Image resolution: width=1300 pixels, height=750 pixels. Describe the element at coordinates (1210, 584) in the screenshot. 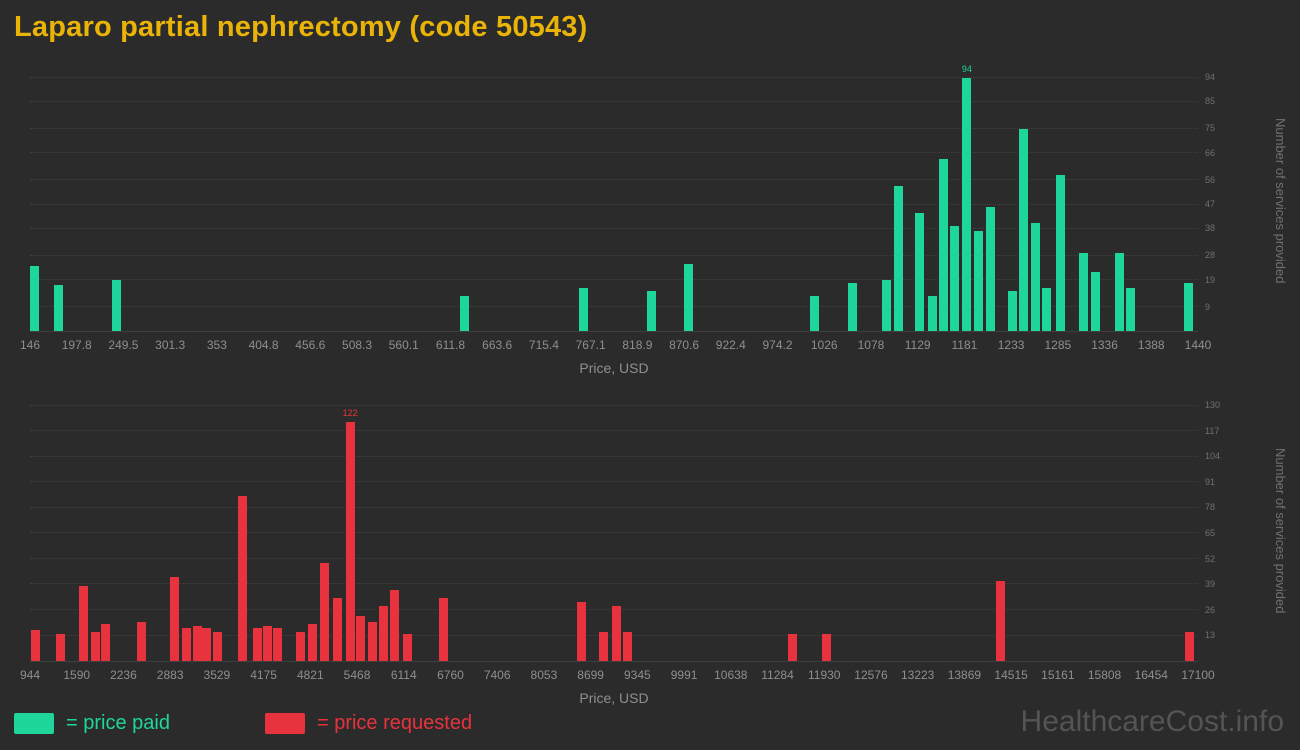

I see `y-tick-label: 39` at that location.